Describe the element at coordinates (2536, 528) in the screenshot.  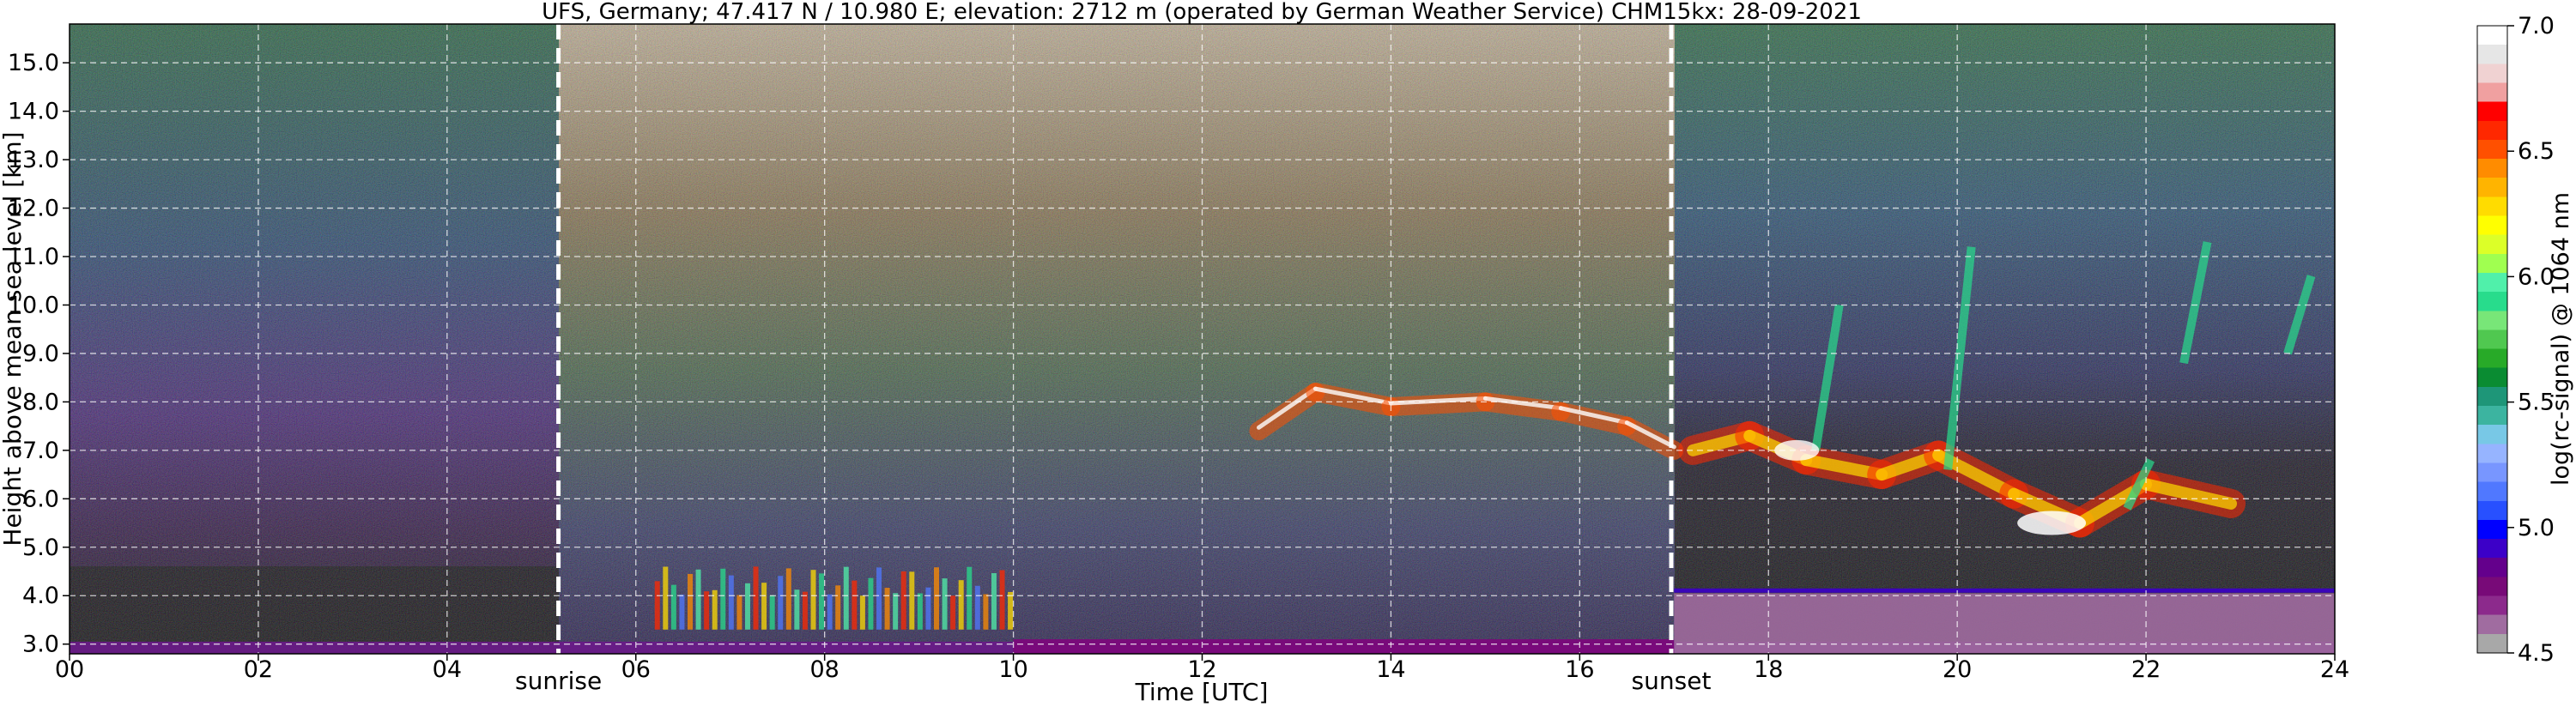
I see `colorbar-tick-label: 5.0` at that location.